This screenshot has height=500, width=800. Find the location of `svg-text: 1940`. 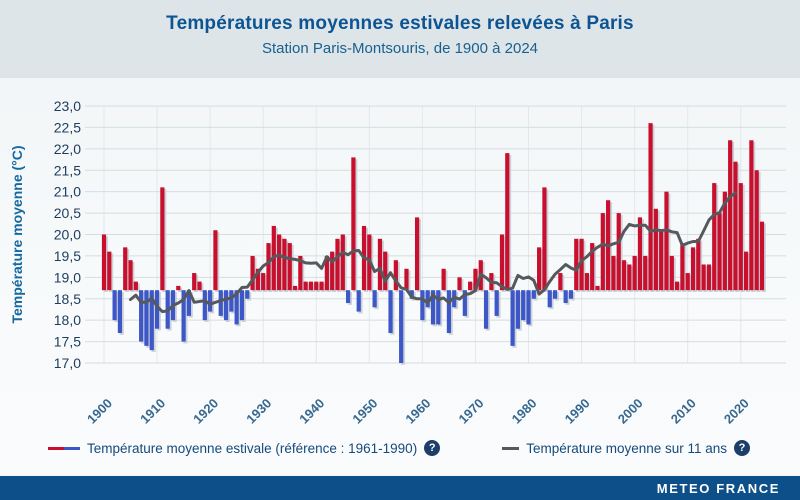

svg-text: 1940 is located at coordinates (311, 411).